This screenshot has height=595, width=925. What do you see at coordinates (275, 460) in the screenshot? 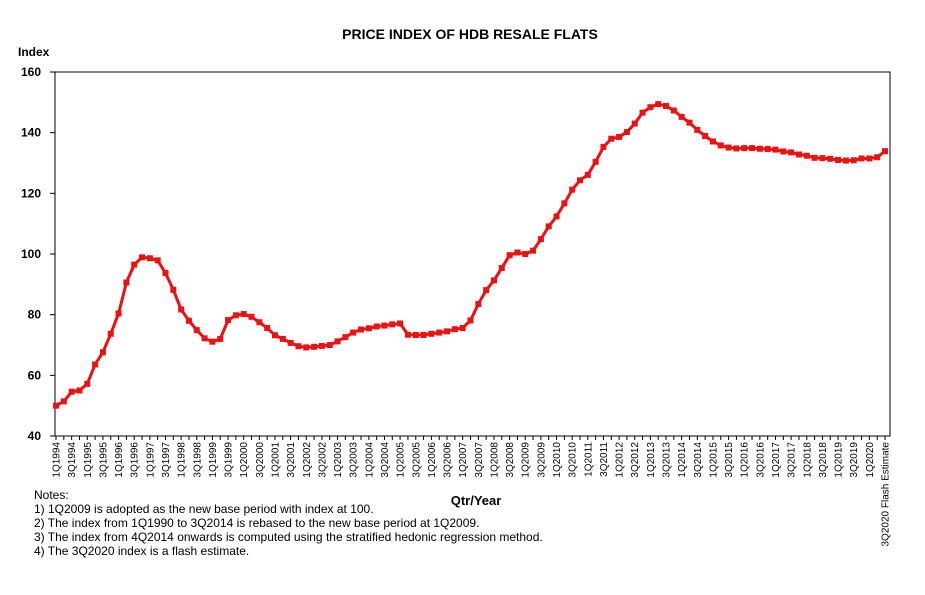
I see `x-tick-label: 1Q2001` at bounding box center [275, 460].